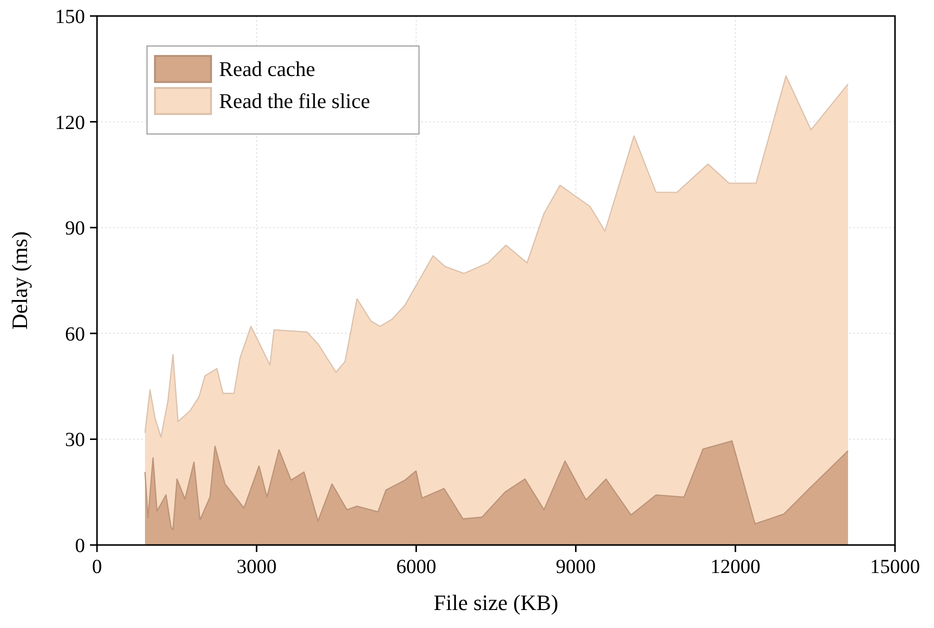 The width and height of the screenshot is (934, 628). What do you see at coordinates (576, 567) in the screenshot?
I see `x-tick-label: 9000` at bounding box center [576, 567].